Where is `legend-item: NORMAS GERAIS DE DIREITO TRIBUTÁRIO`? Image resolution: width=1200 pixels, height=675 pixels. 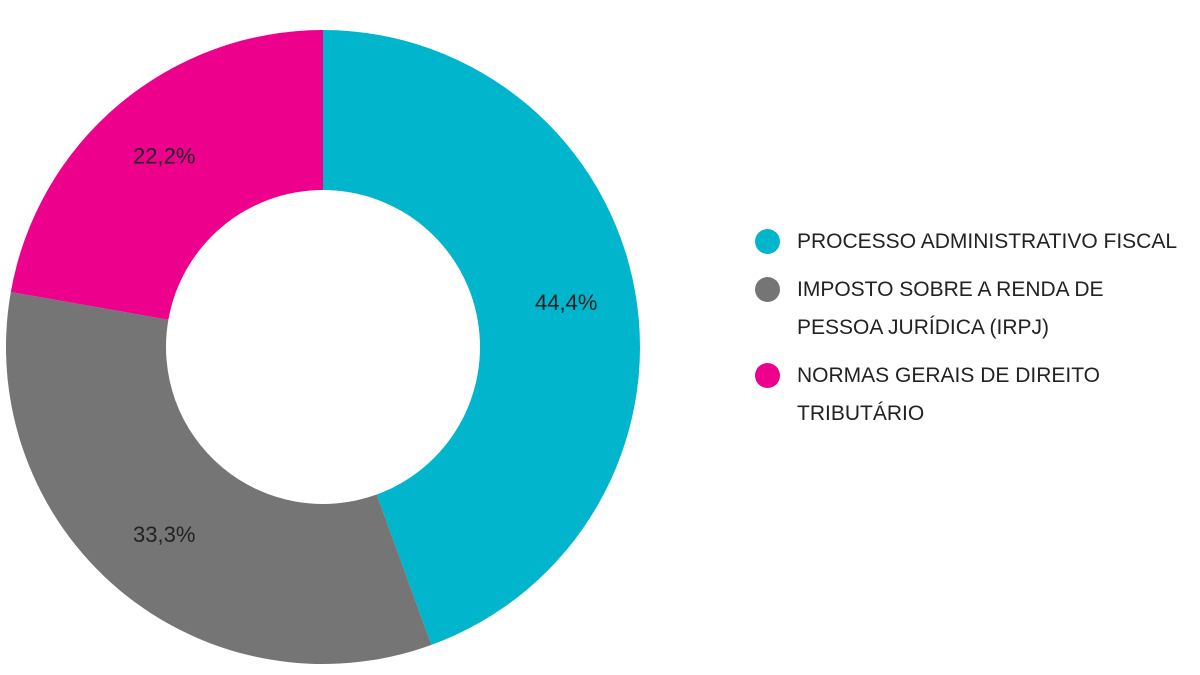 legend-item: NORMAS GERAIS DE DIREITO TRIBUTÁRIO is located at coordinates (970, 395).